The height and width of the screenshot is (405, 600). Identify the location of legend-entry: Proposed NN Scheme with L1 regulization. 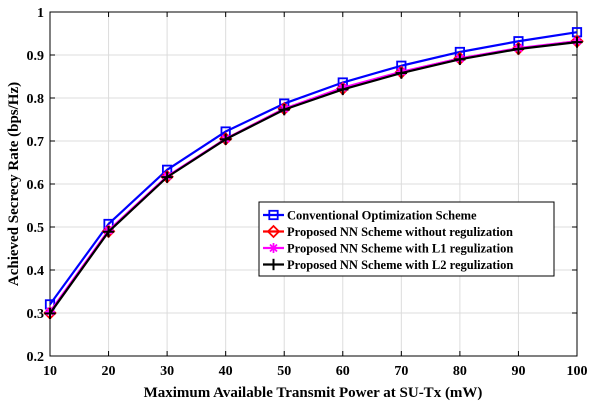
(388, 249).